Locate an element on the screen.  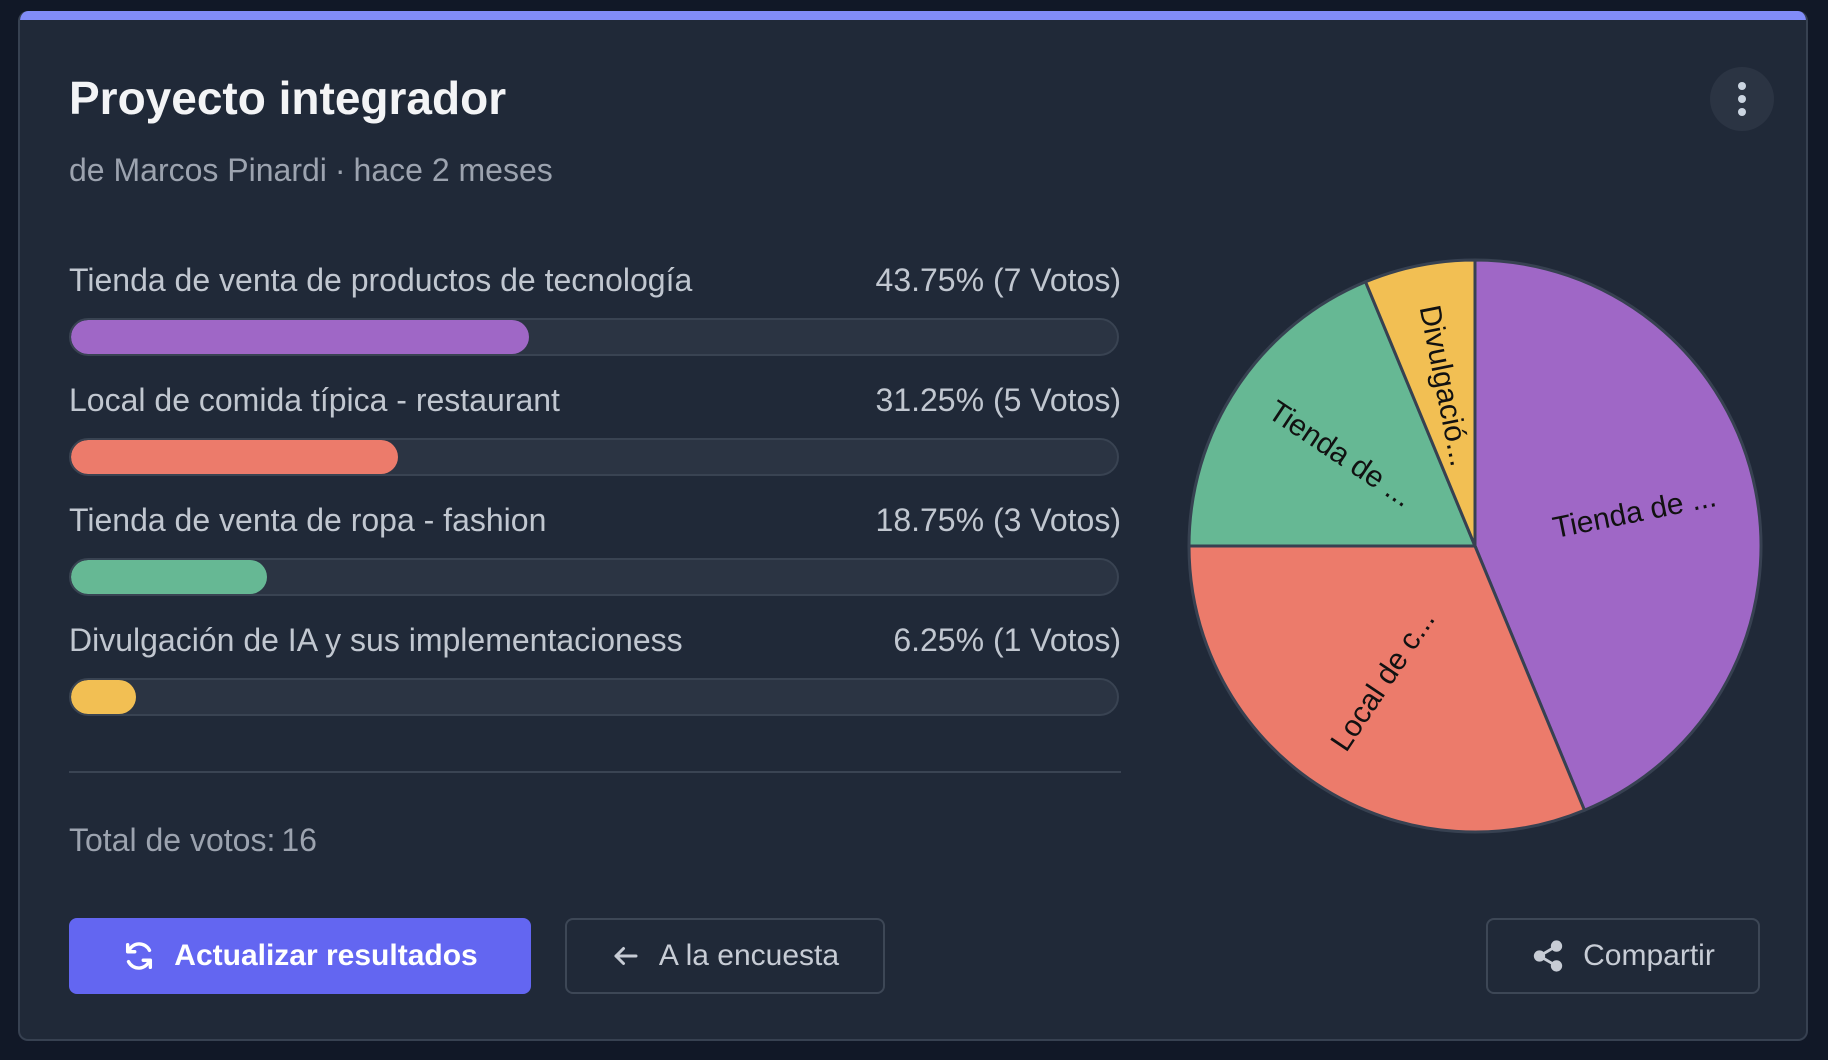
poll-time-ago: hace 2 meses is located at coordinates (453, 170).